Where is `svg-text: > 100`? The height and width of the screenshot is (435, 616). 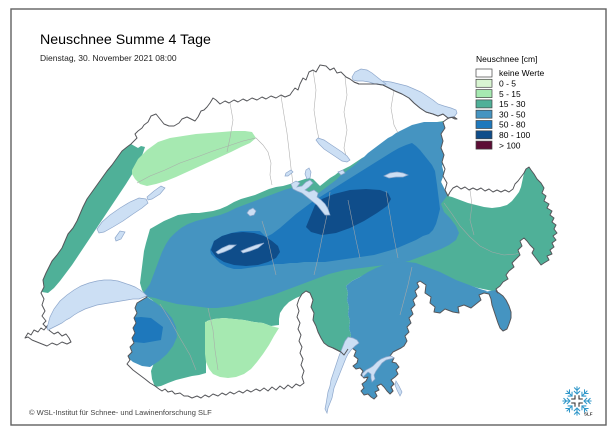
svg-text: > 100 is located at coordinates (510, 145).